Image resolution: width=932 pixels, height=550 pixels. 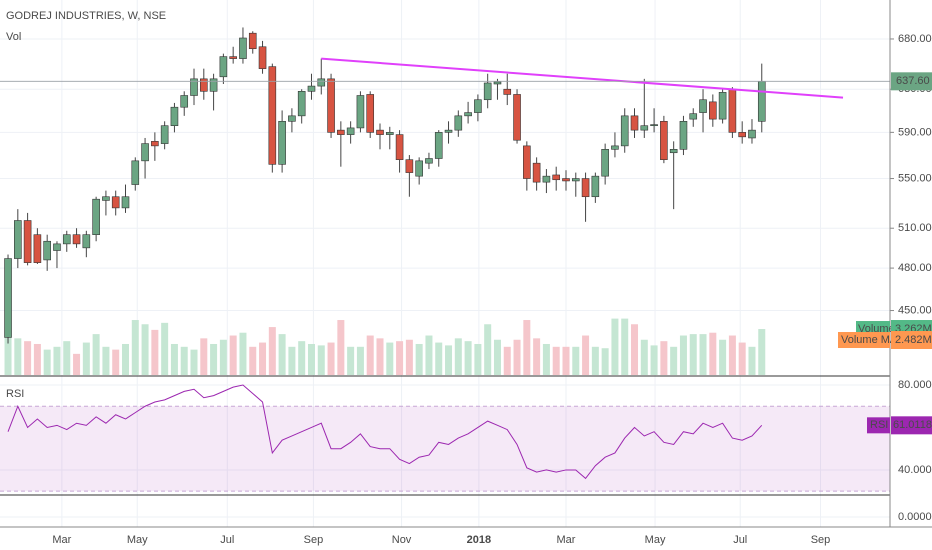 What do you see at coordinates (137, 540) in the screenshot?
I see `x-tick-label: May` at bounding box center [137, 540].